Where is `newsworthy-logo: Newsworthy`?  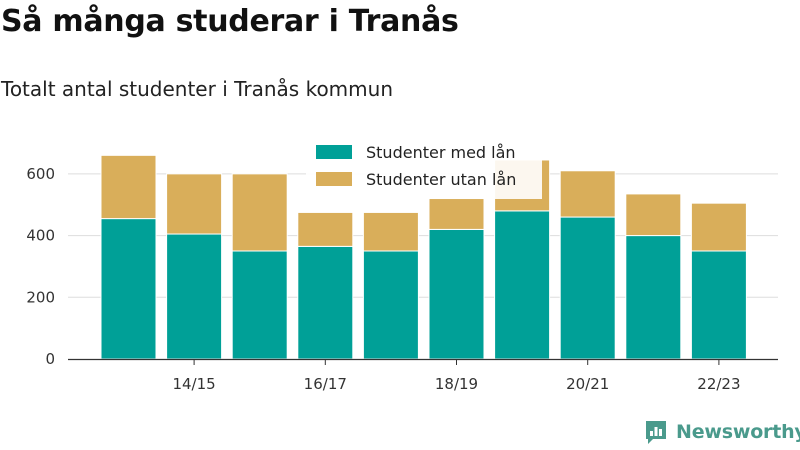
newsworthy-logo: Newsworthy is located at coordinates (722, 432).